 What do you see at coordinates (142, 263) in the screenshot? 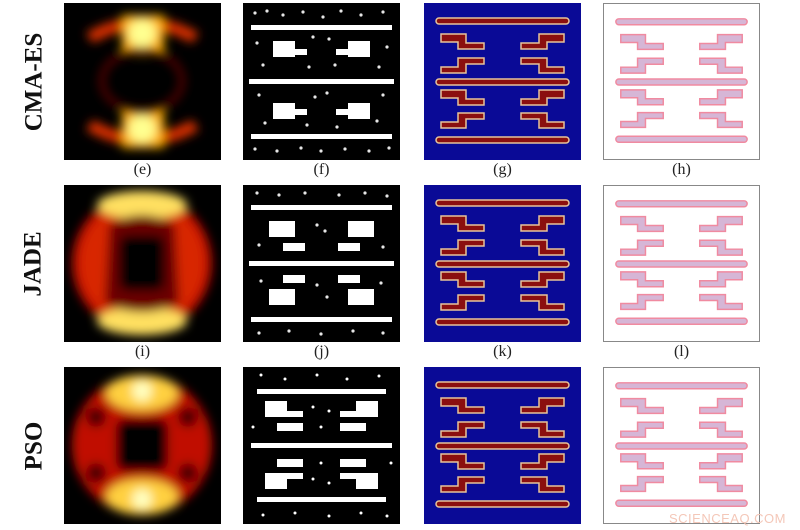
I see `far-field-heatmap-i` at bounding box center [142, 263].